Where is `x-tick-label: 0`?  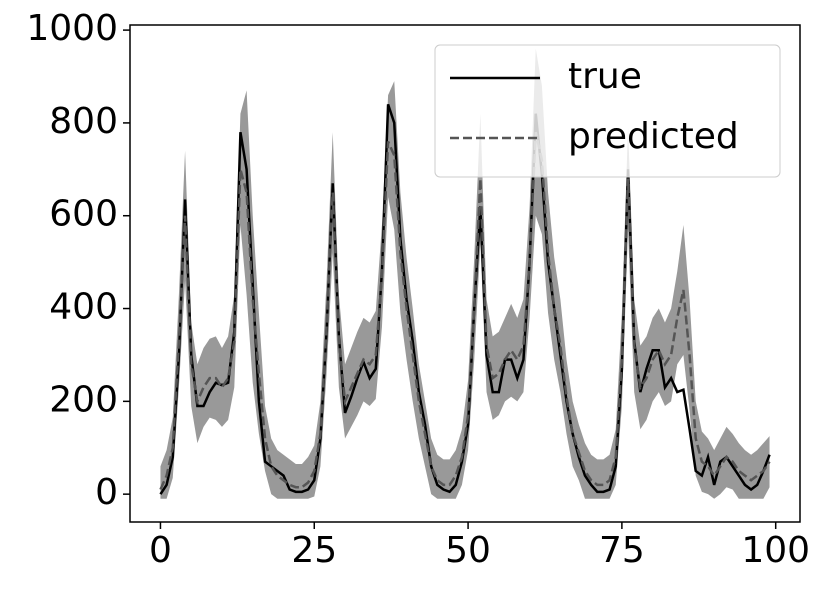
x-tick-label: 0 is located at coordinates (160, 550).